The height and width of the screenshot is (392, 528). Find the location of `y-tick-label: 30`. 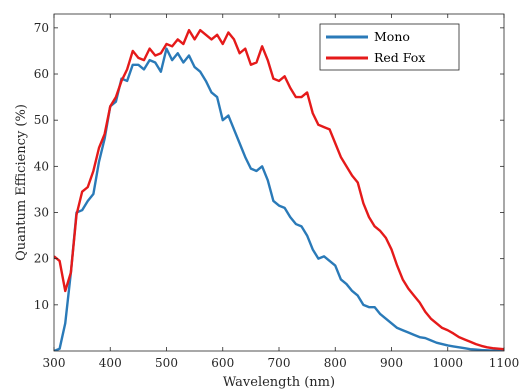

y-tick-label: 30 is located at coordinates (41, 213).